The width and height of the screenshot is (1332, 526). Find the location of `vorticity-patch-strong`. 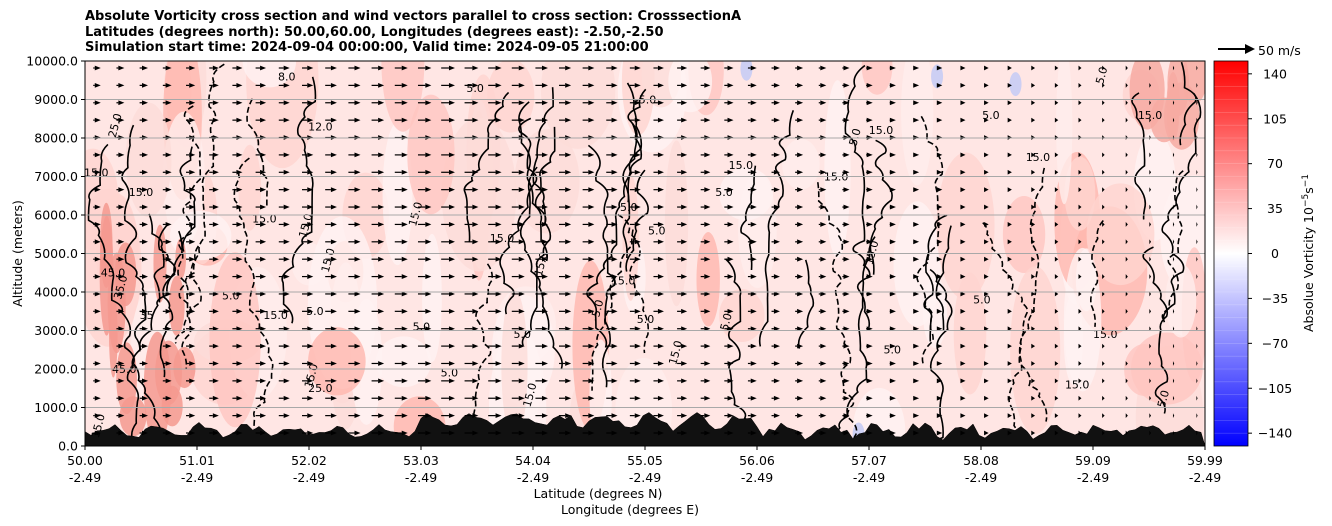

vorticity-patch-strong is located at coordinates (133, 416).